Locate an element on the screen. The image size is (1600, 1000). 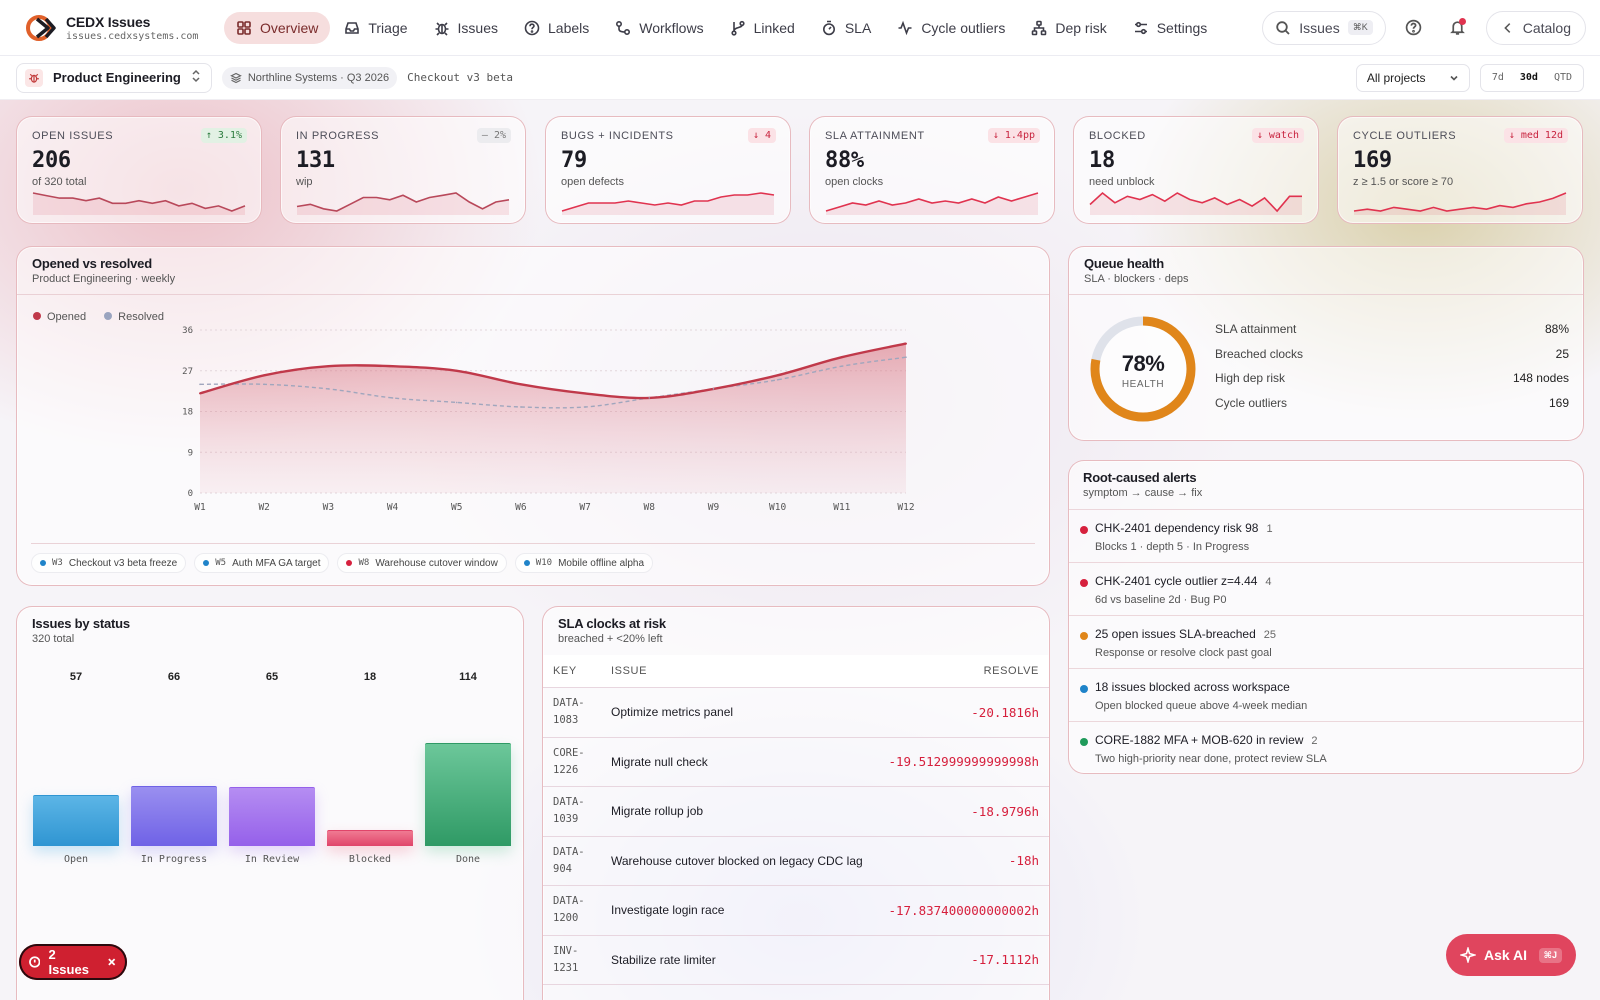
nav-triage: Triage is located at coordinates (375, 28).